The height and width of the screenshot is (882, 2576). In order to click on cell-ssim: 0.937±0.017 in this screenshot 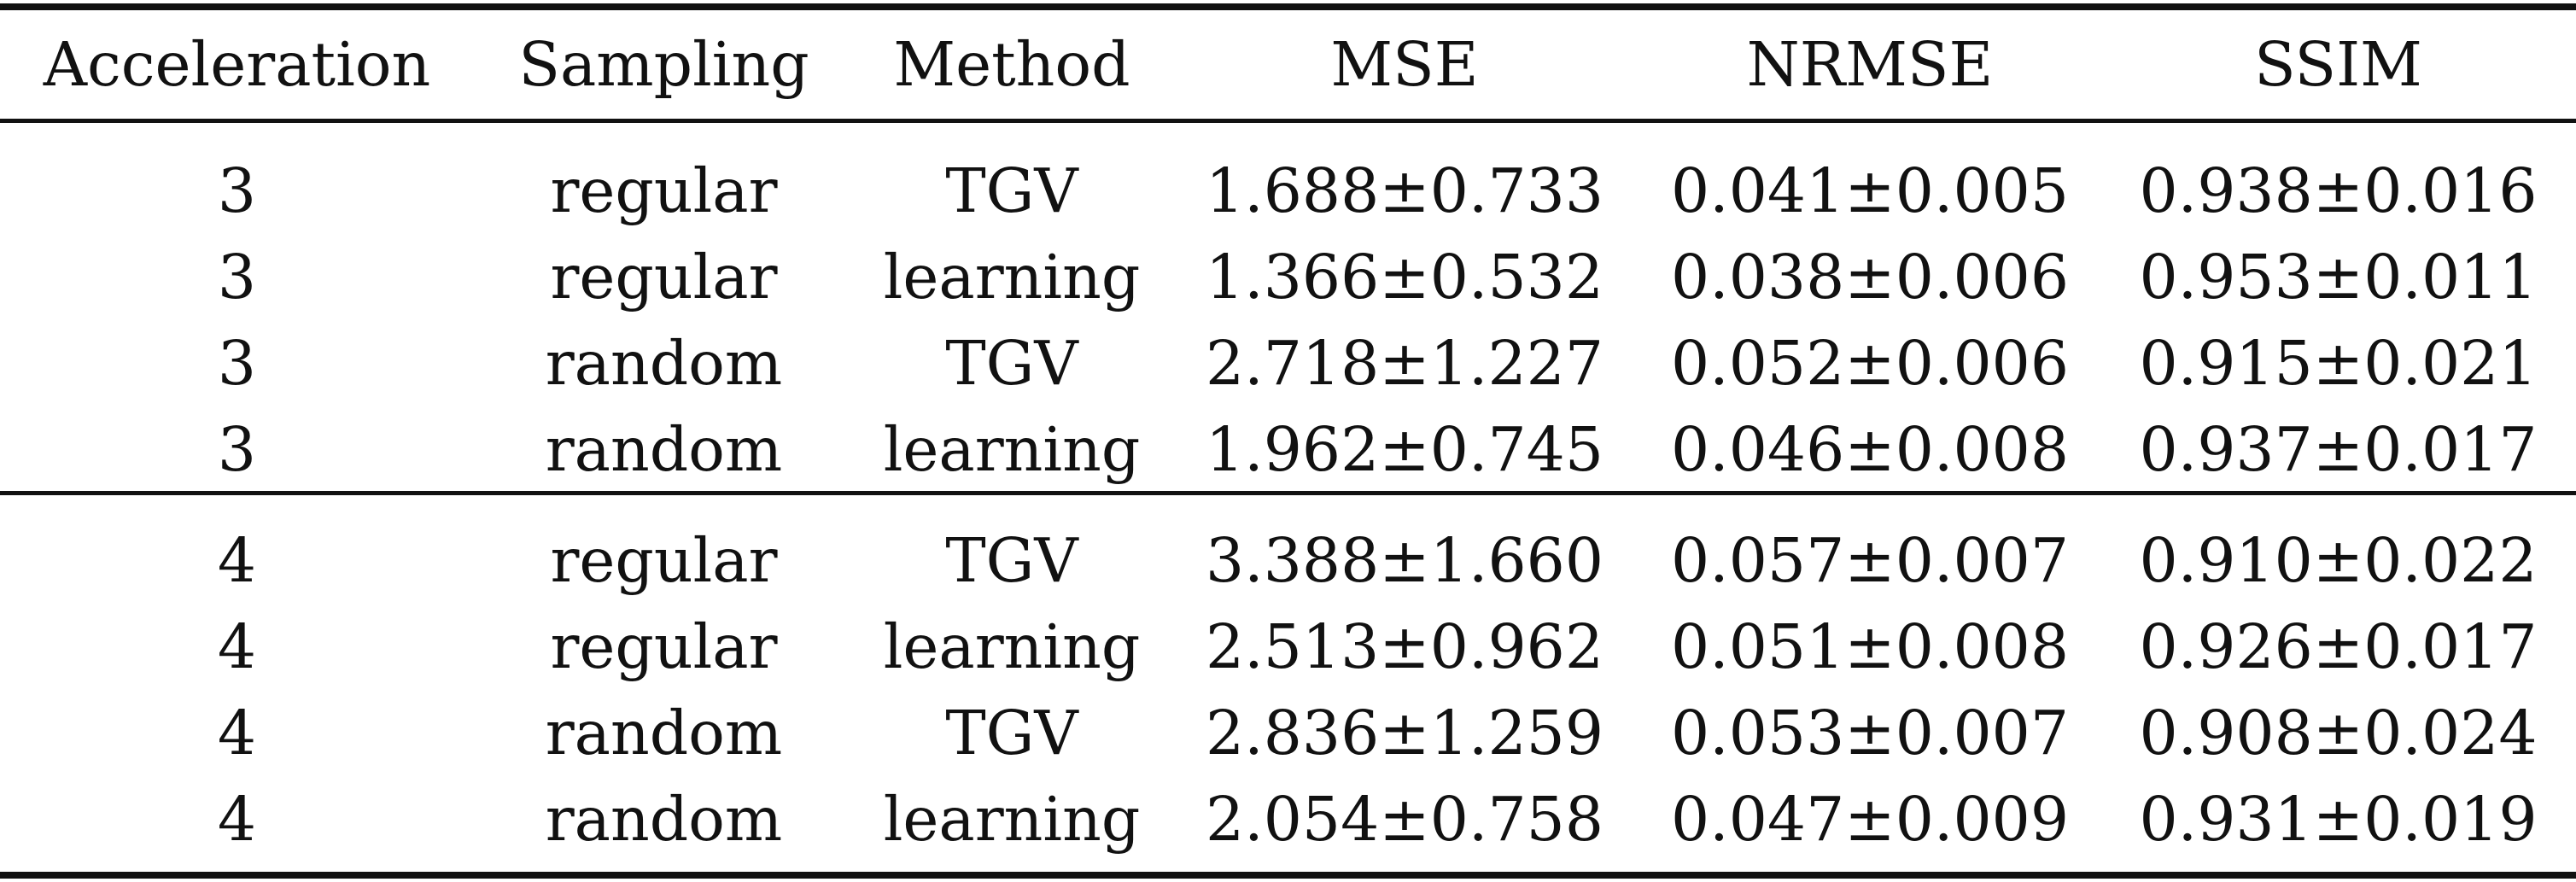, I will do `click(2338, 449)`.